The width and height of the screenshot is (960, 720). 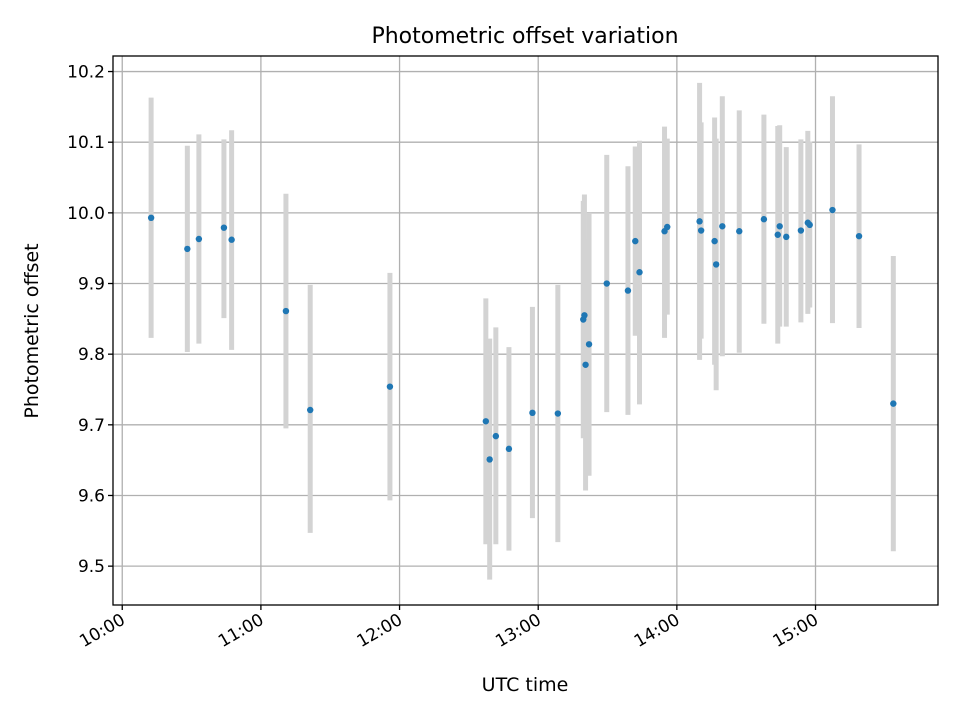 What do you see at coordinates (91, 426) in the screenshot?
I see `y-tick-label: 9.7` at bounding box center [91, 426].